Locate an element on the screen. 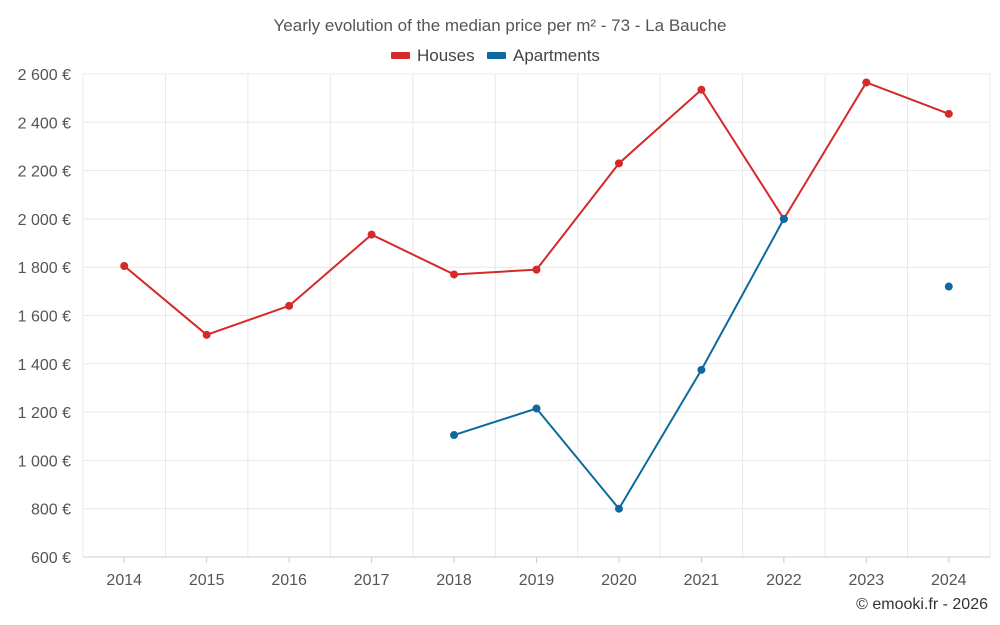  y-tick-label: 1 600 € is located at coordinates (44, 317).